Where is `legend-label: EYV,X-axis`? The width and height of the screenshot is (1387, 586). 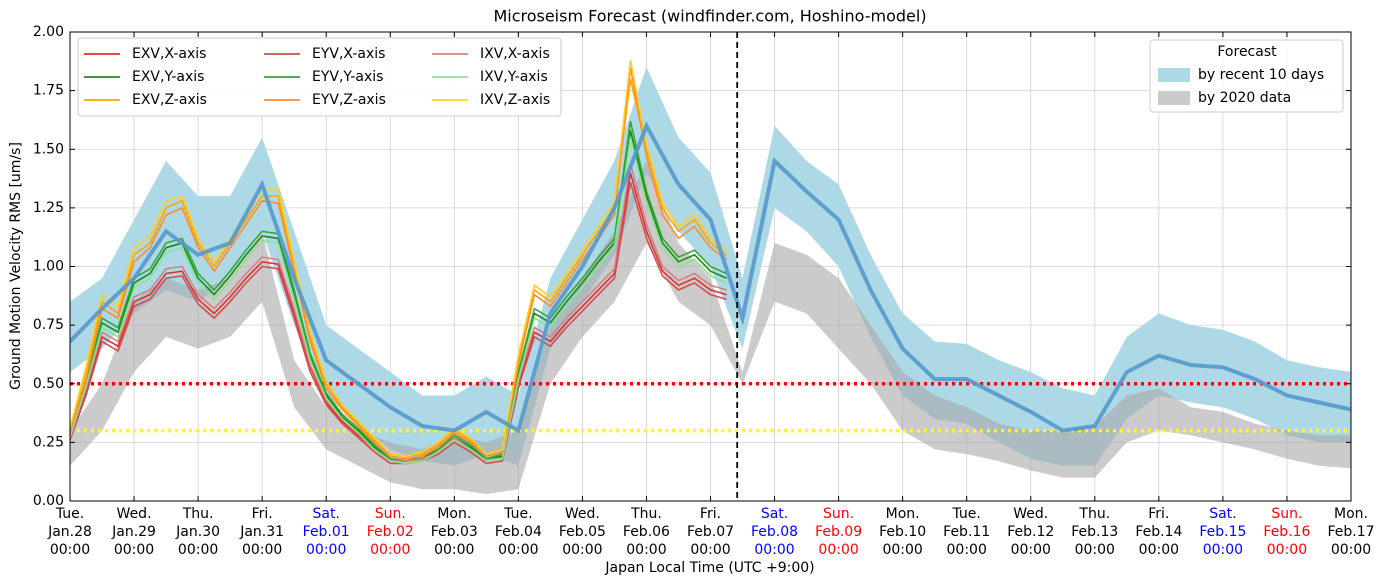 legend-label: EYV,X-axis is located at coordinates (348, 54).